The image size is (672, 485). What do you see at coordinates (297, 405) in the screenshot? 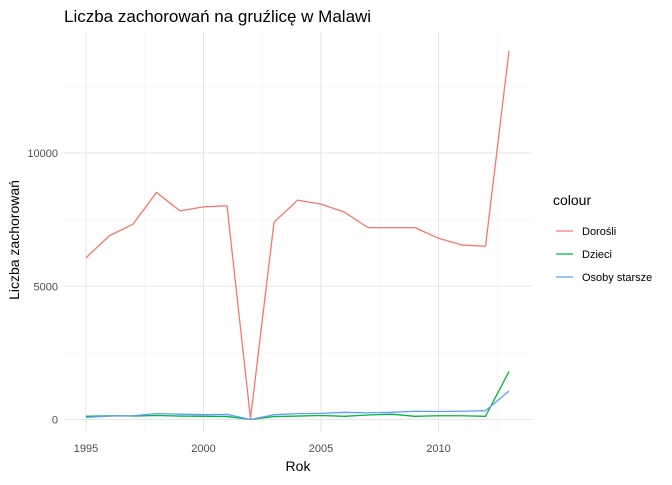
I see `series-line-osoby-starsze` at bounding box center [297, 405].